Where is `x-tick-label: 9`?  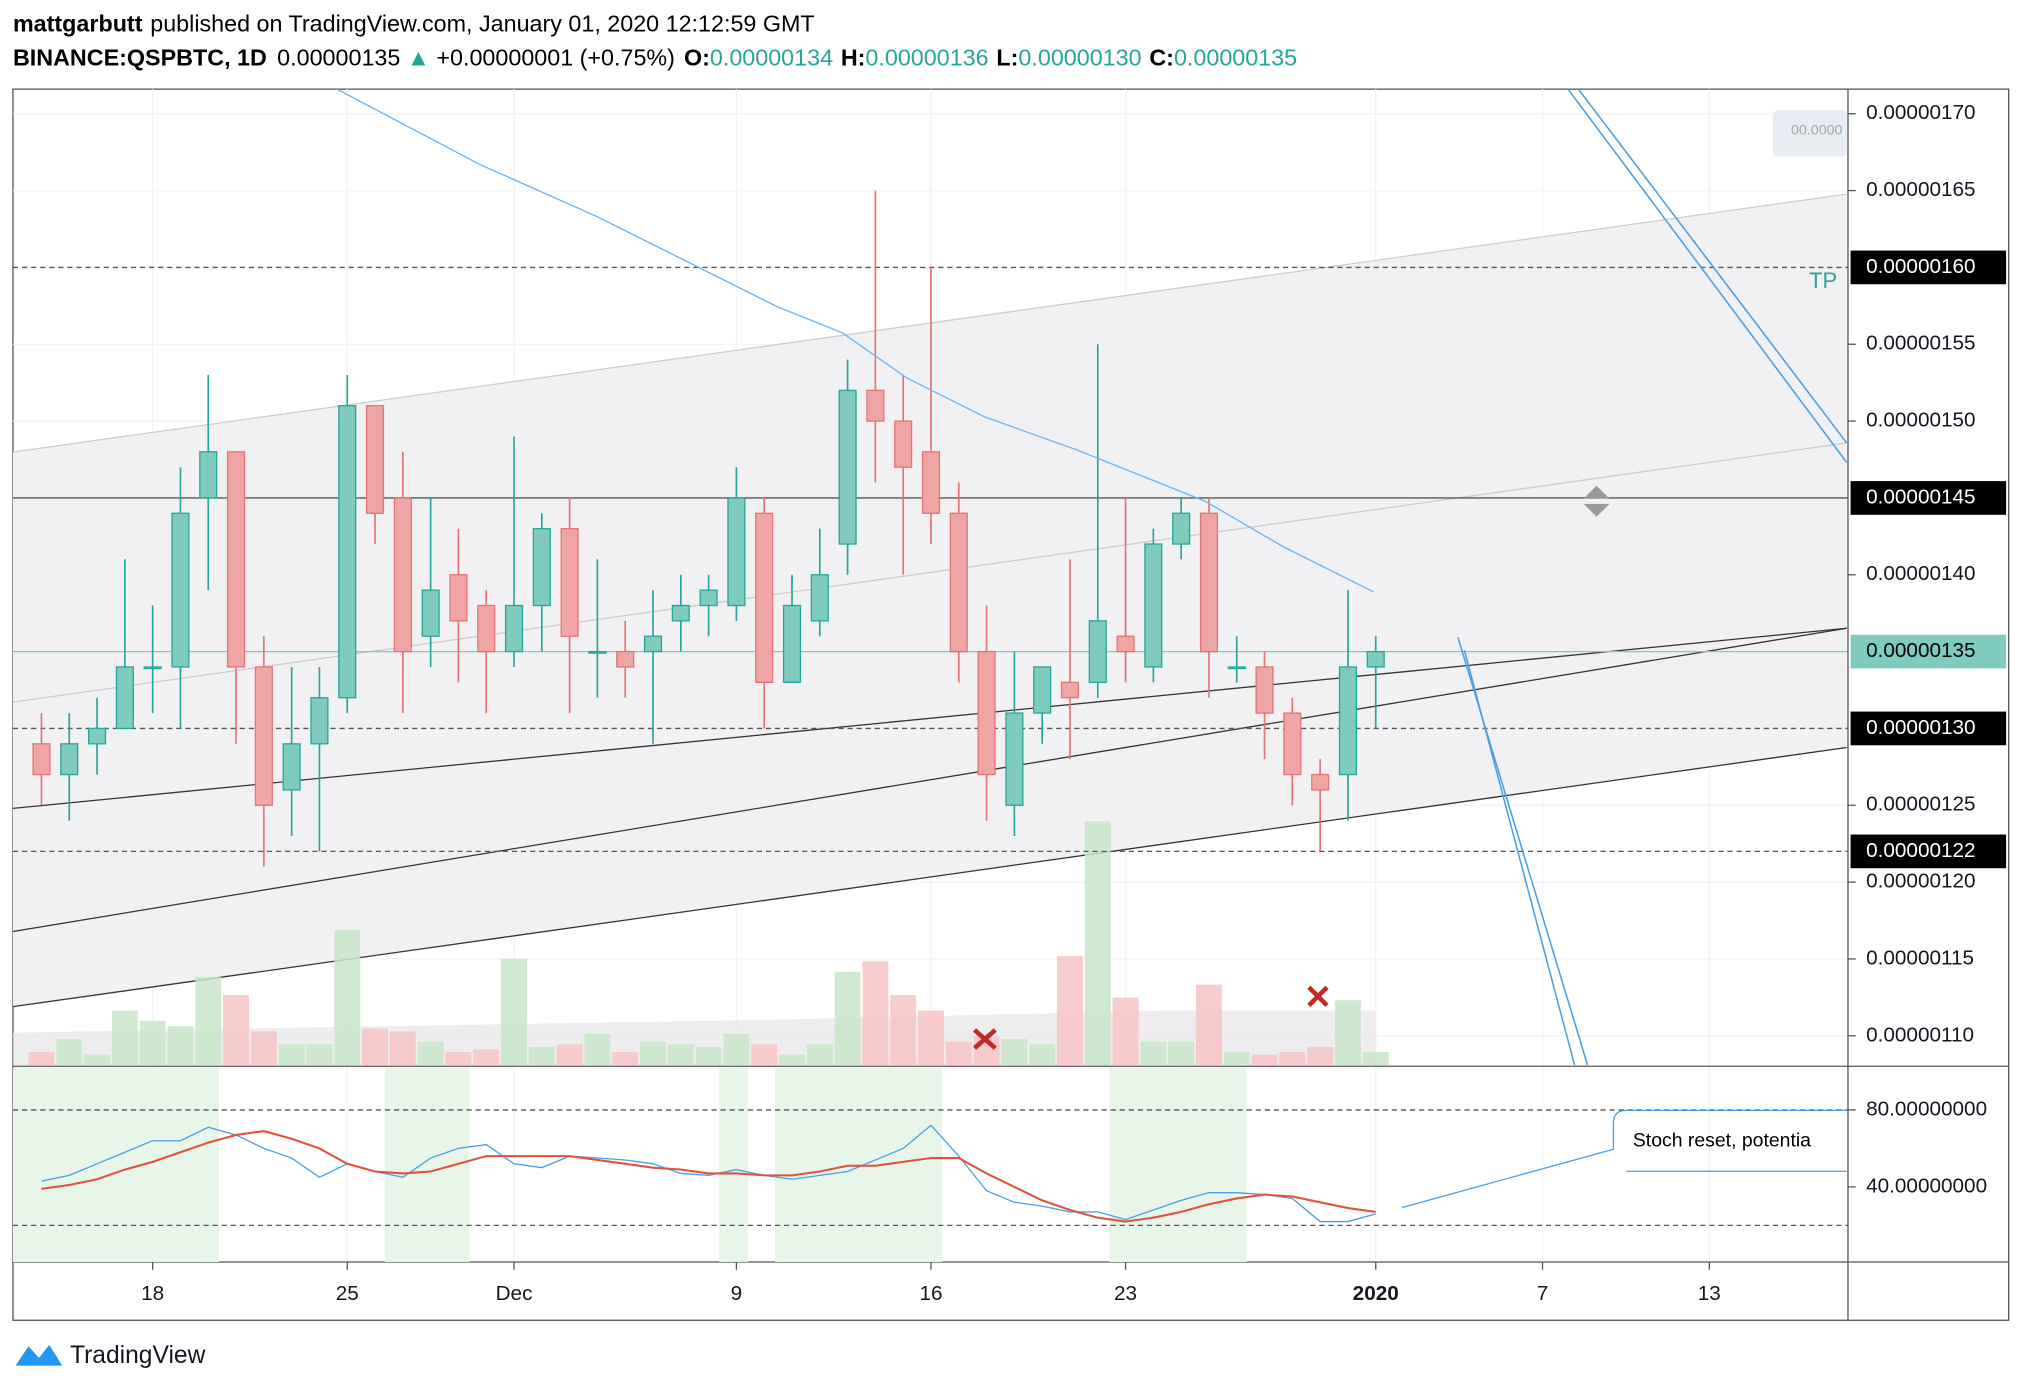
x-tick-label: 9 is located at coordinates (737, 1293).